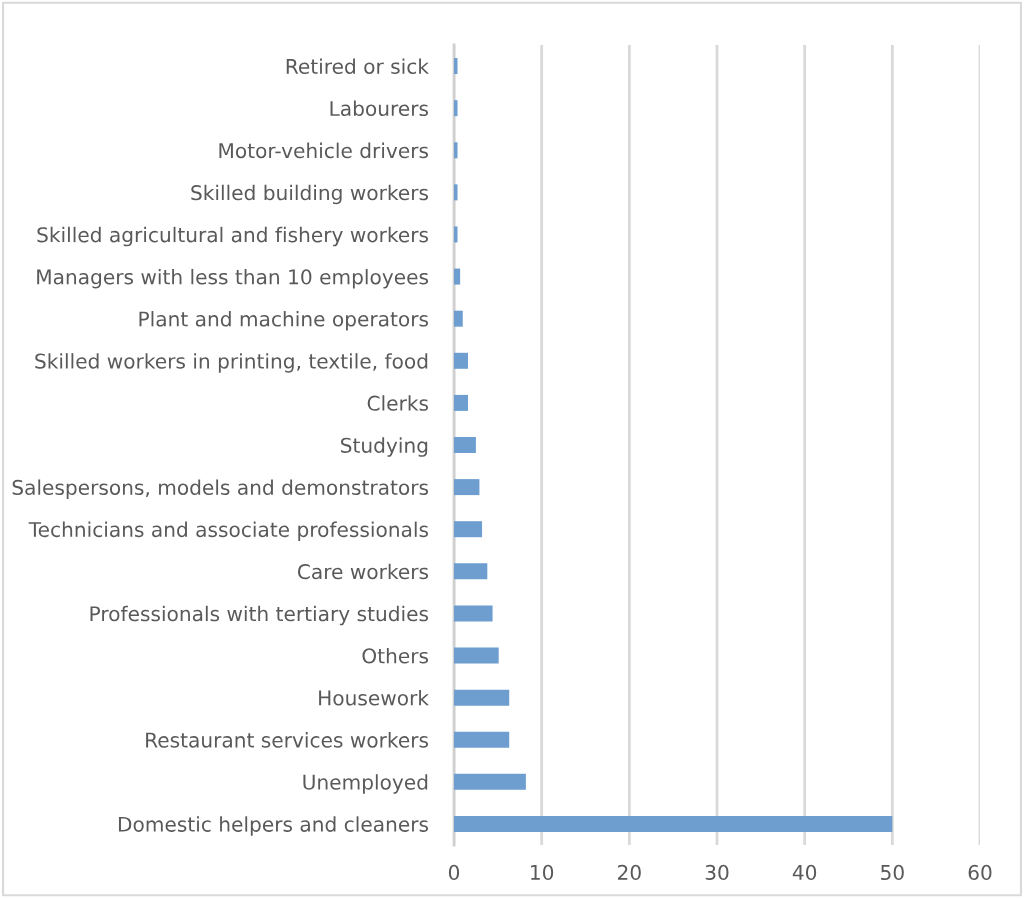  Describe the element at coordinates (273, 826) in the screenshot. I see `y-tick-label: Domestic helpers and cleaners` at that location.